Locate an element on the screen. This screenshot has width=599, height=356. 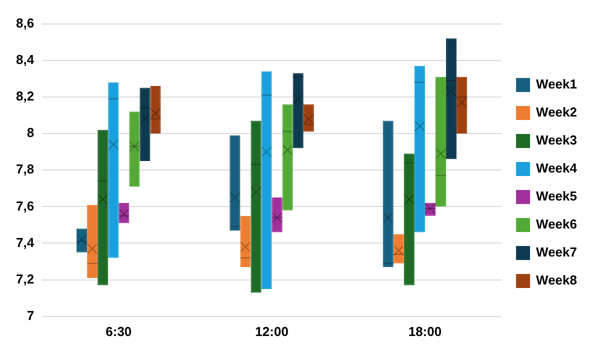
legend-label: Week3 is located at coordinates (557, 140).